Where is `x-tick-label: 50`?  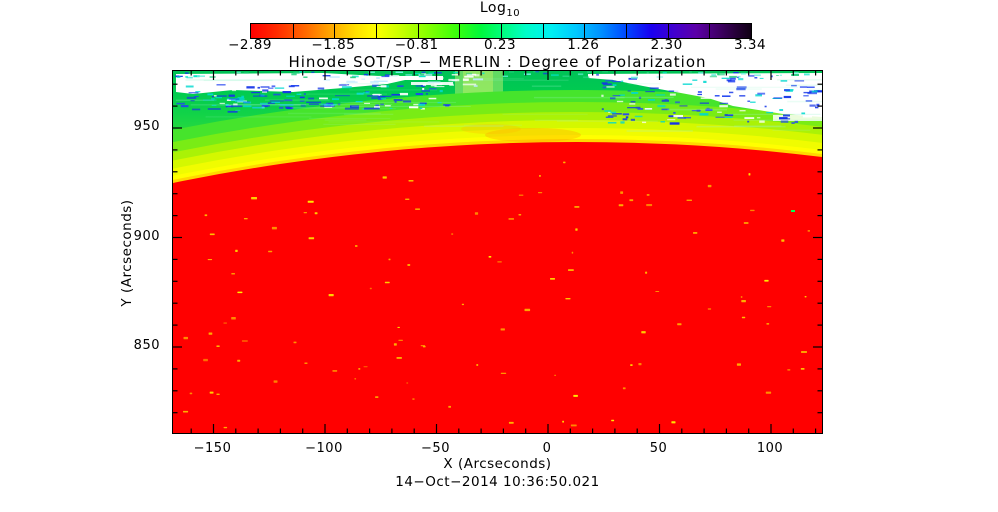
x-tick-label: 50 is located at coordinates (658, 448).